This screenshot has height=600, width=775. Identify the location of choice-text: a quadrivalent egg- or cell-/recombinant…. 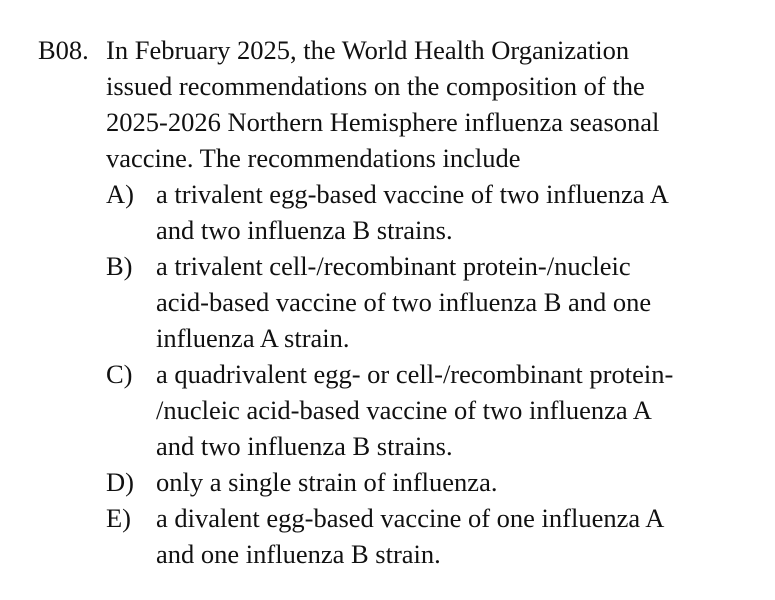
(459, 410).